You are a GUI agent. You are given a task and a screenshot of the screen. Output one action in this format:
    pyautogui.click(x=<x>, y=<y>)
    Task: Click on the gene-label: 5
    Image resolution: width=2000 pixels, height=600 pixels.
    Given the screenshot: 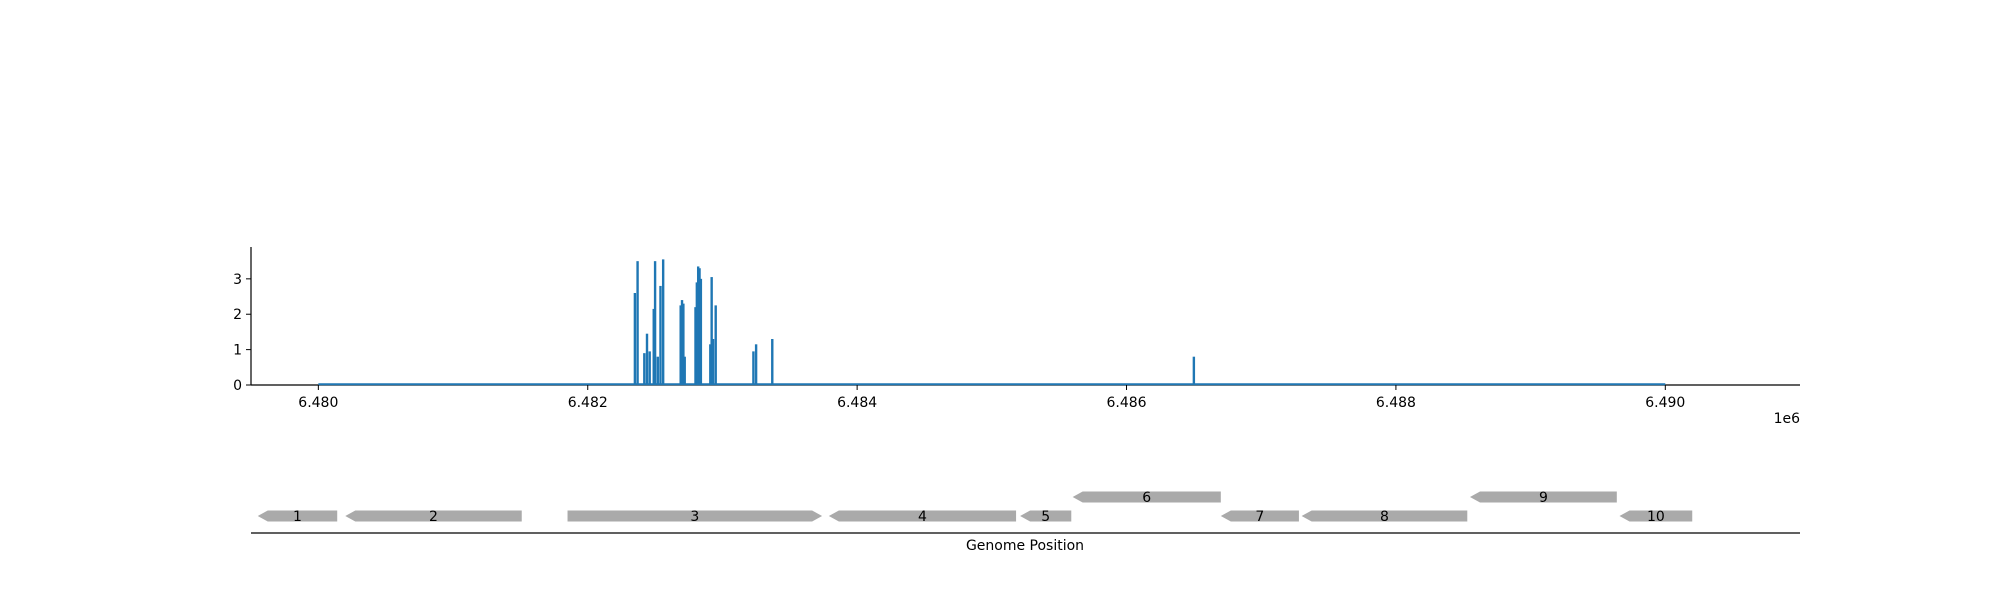 What is the action you would take?
    pyautogui.click(x=1045, y=517)
    